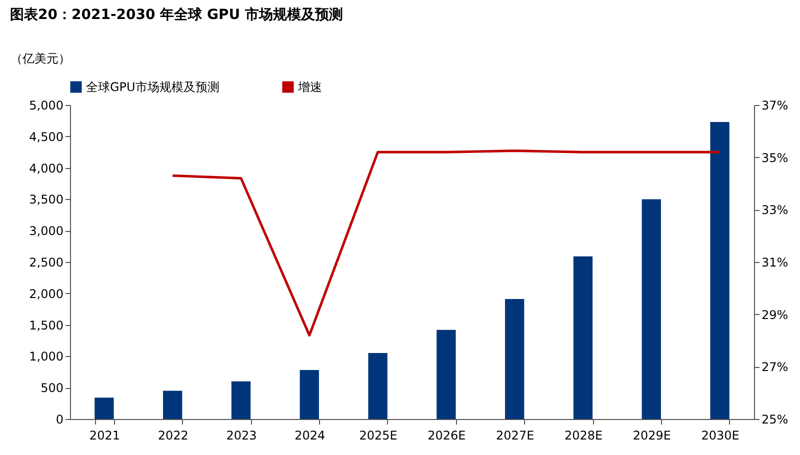 This screenshot has width=800, height=455. Describe the element at coordinates (46, 231) in the screenshot. I see `y-tick-label: 3,000` at that location.